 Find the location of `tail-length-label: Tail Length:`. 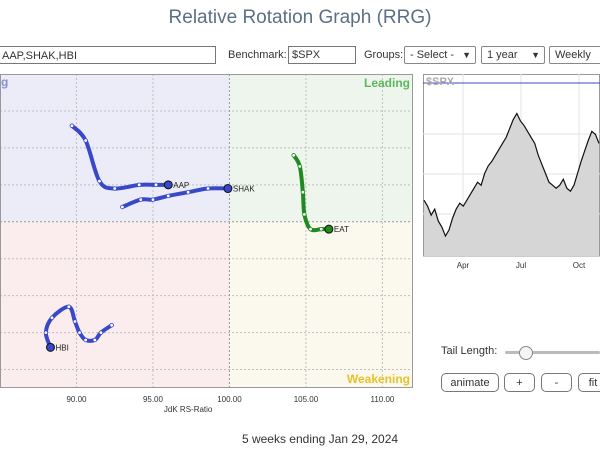

tail-length-label: Tail Length: is located at coordinates (469, 351).